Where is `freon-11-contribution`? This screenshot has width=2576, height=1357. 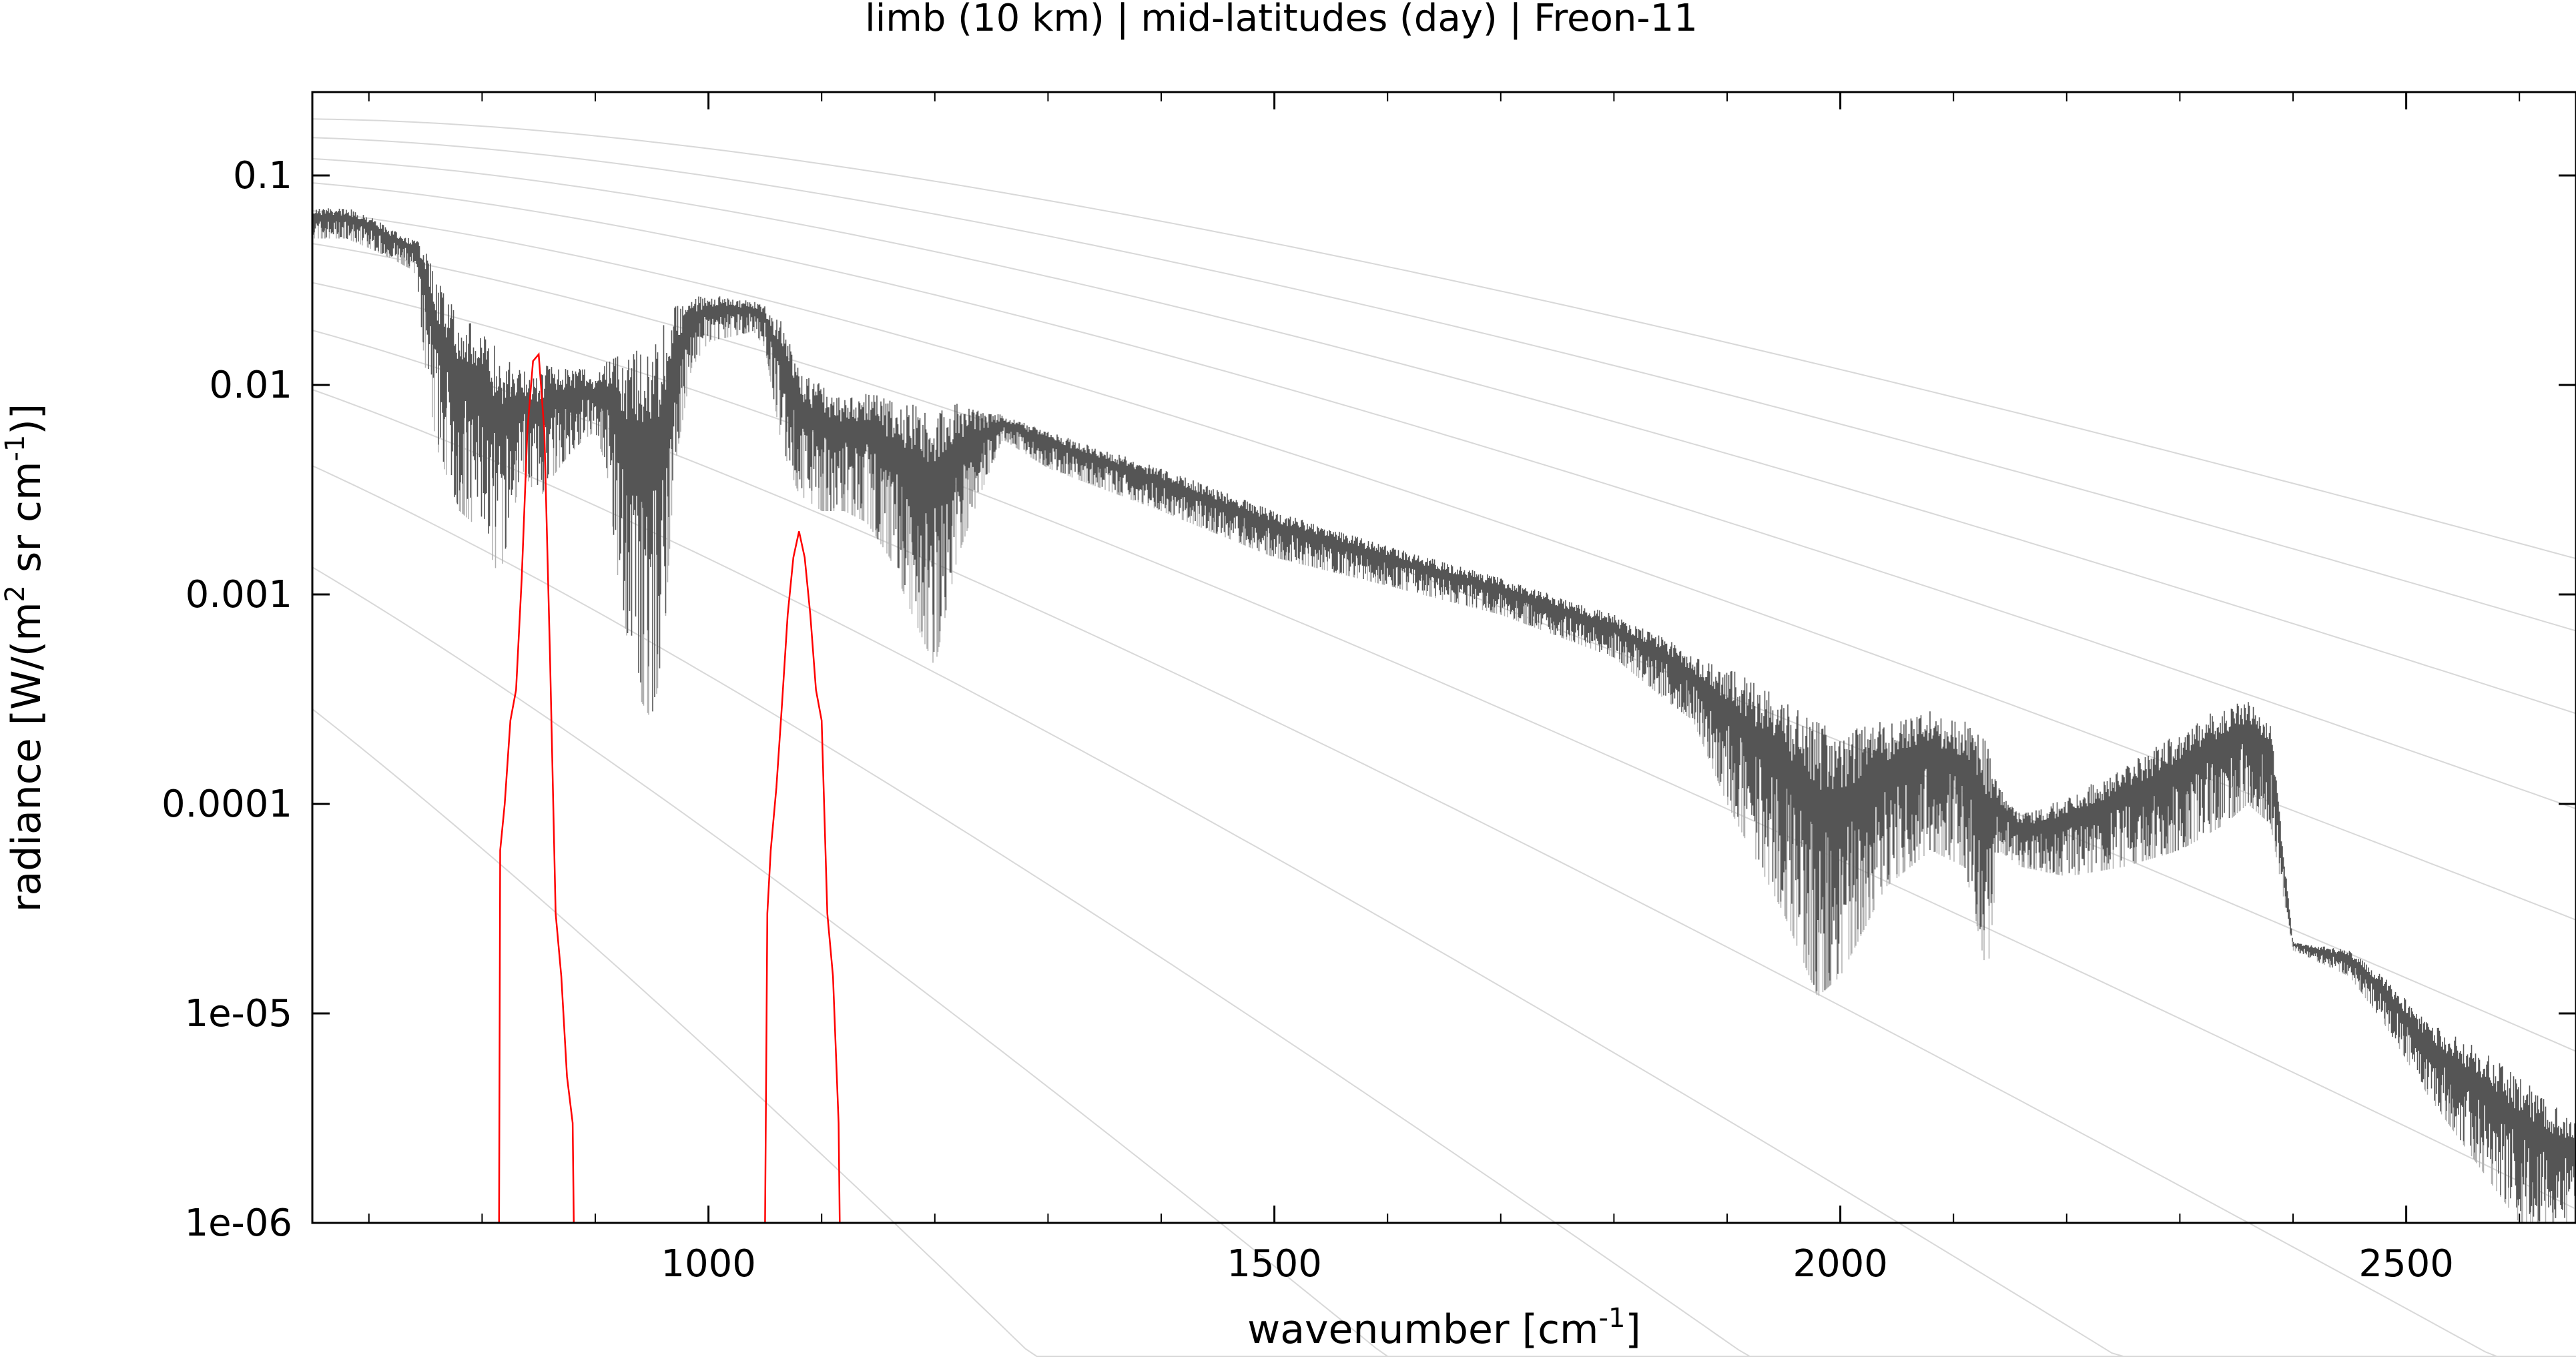
freon-11-contribution is located at coordinates (669, 787).